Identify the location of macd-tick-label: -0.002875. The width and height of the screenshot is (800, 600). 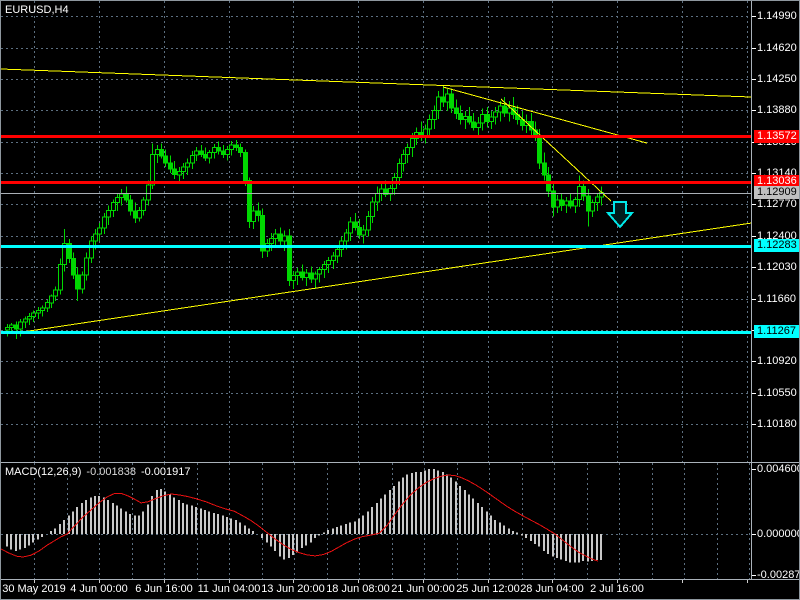
(778, 575).